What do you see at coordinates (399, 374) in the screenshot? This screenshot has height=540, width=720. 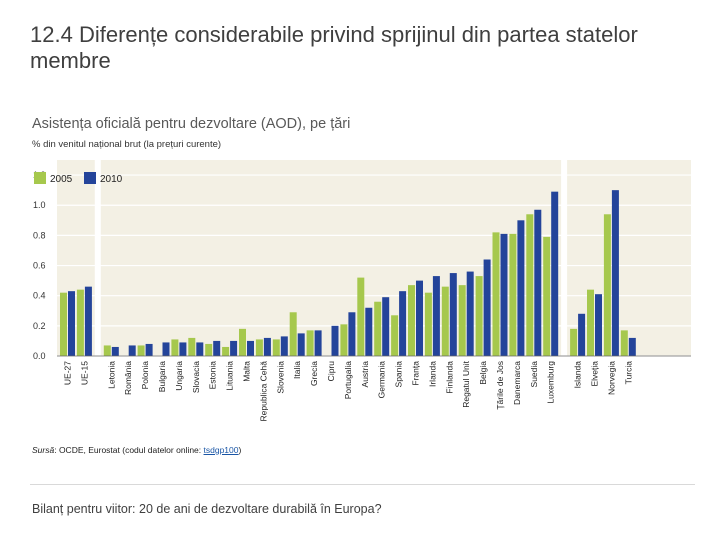 I see `category-label: Spania` at bounding box center [399, 374].